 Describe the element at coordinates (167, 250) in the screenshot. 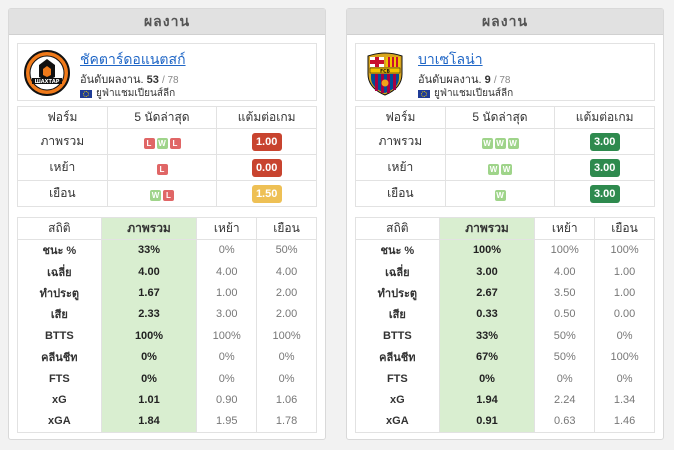

I see `stats-row: ชนะ % 33% 0% 50%` at that location.